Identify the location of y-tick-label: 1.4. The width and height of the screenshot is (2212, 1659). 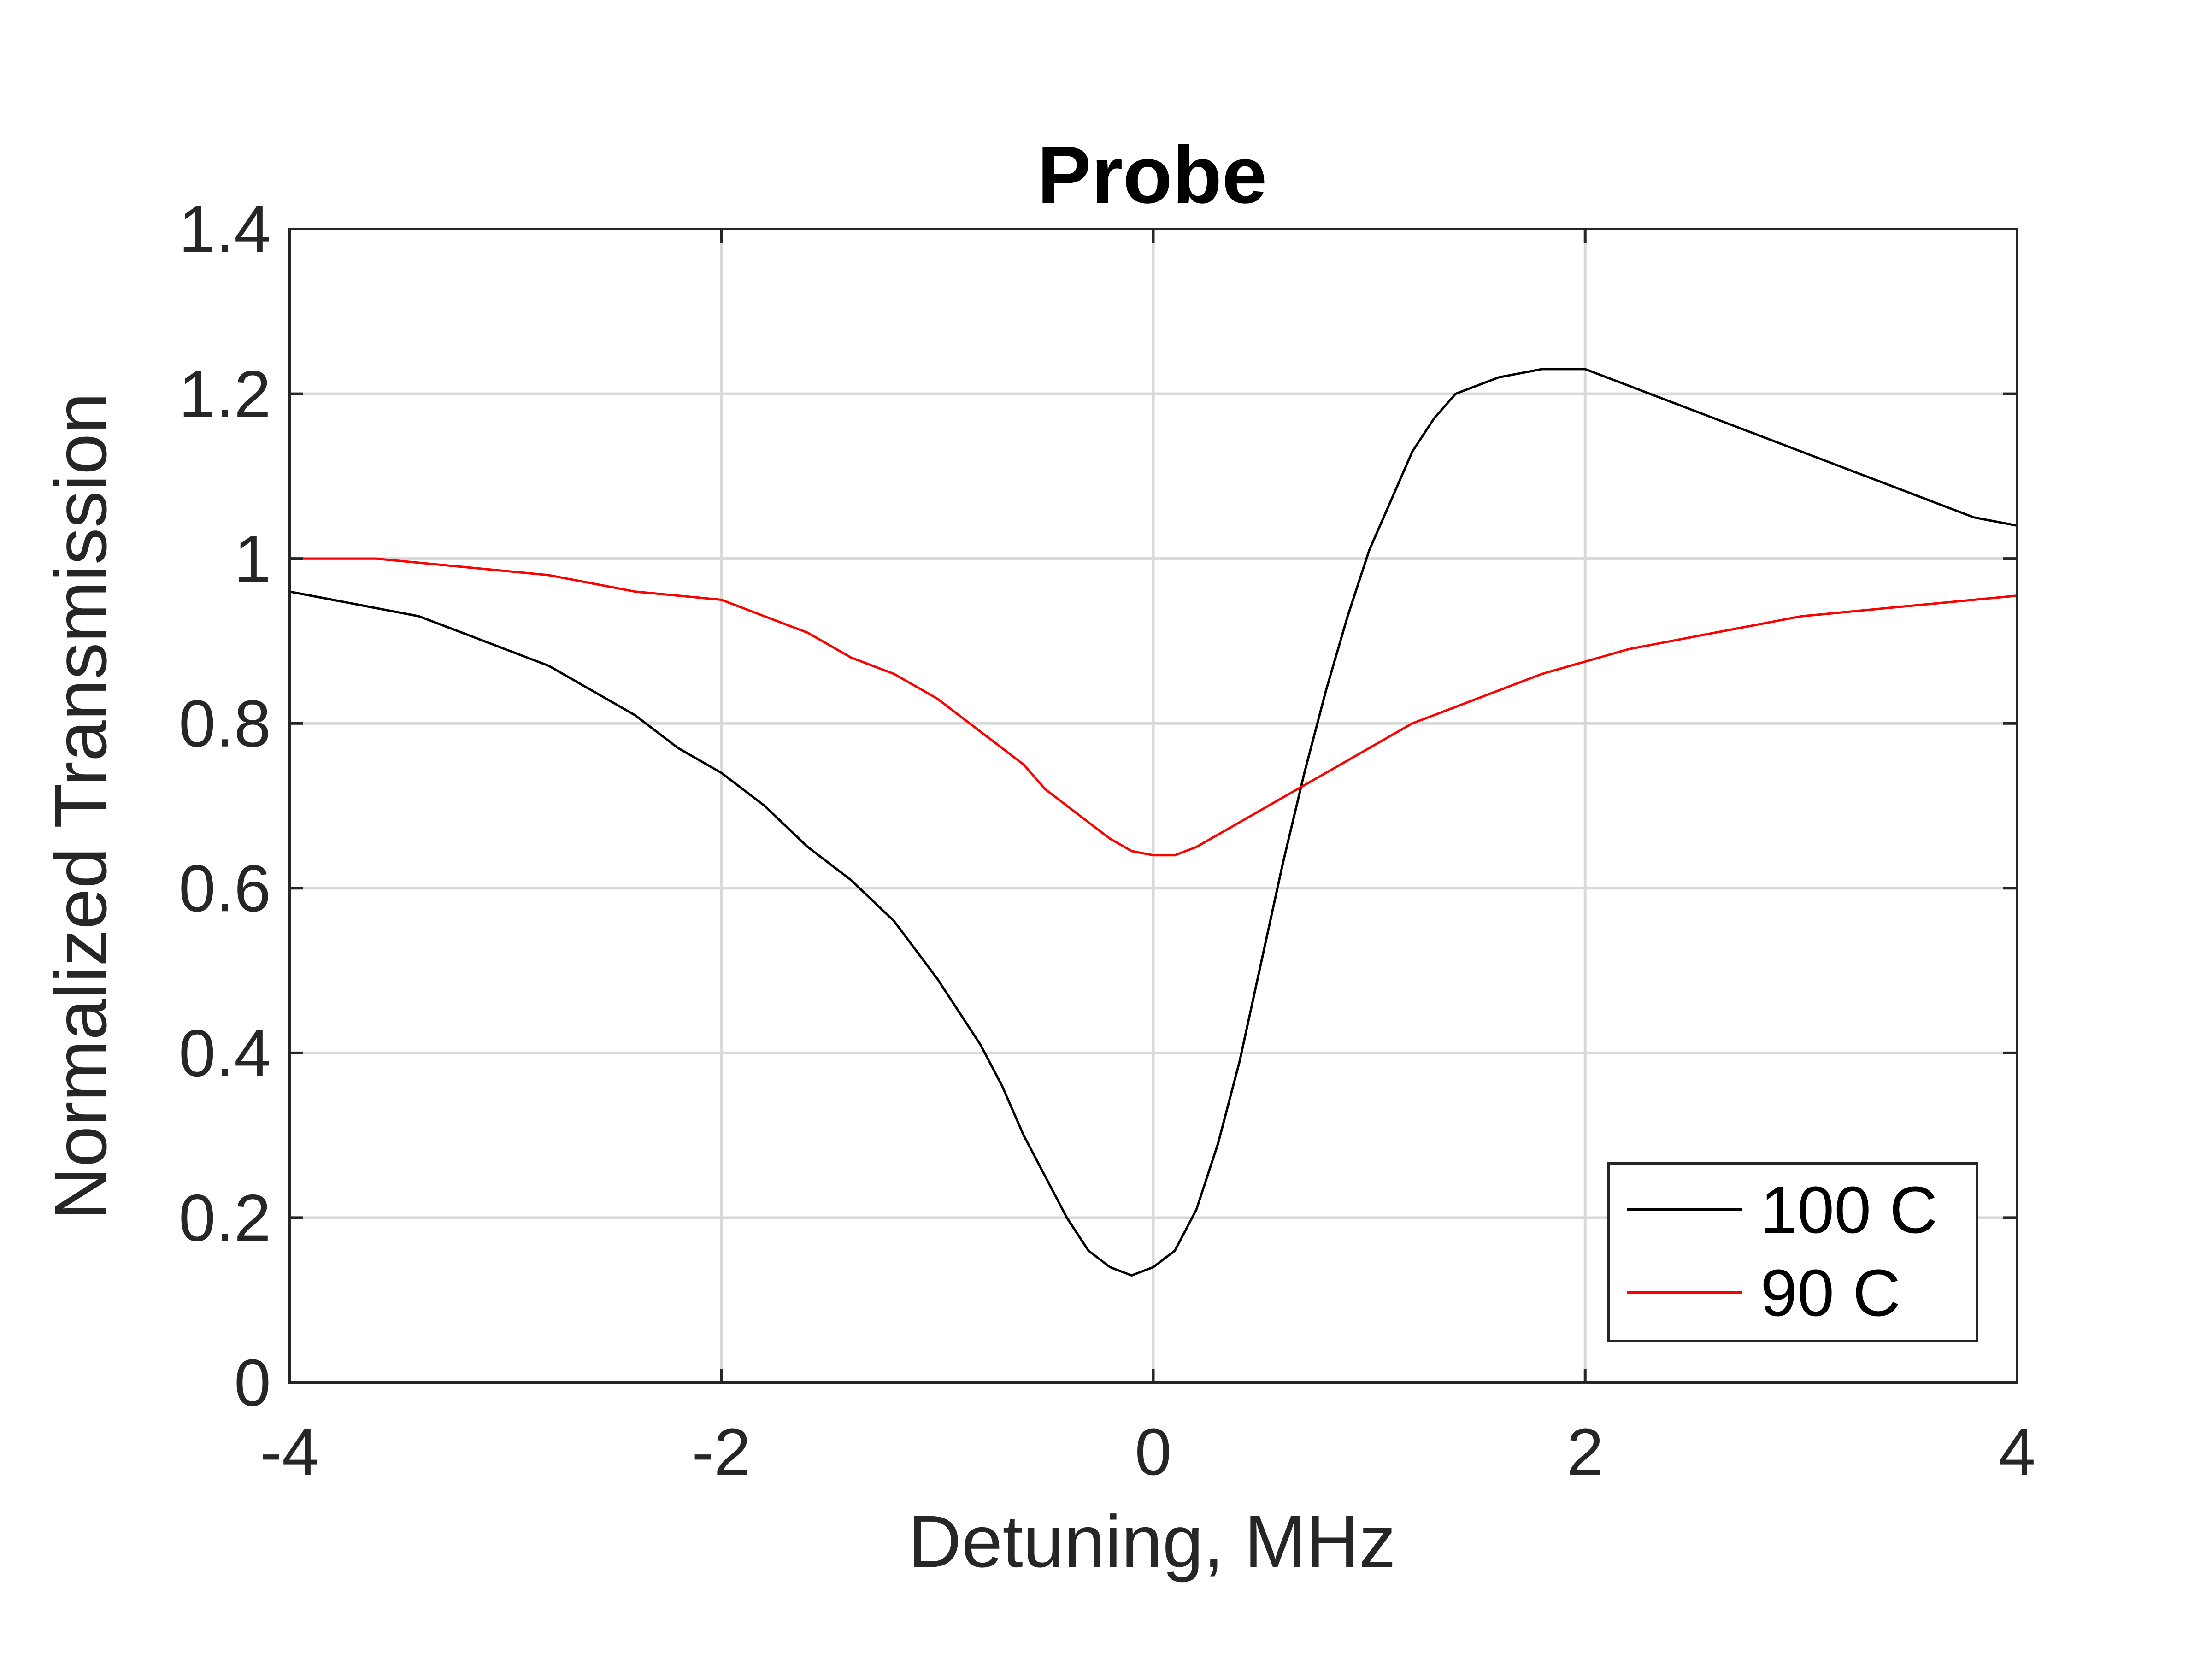
(225, 229).